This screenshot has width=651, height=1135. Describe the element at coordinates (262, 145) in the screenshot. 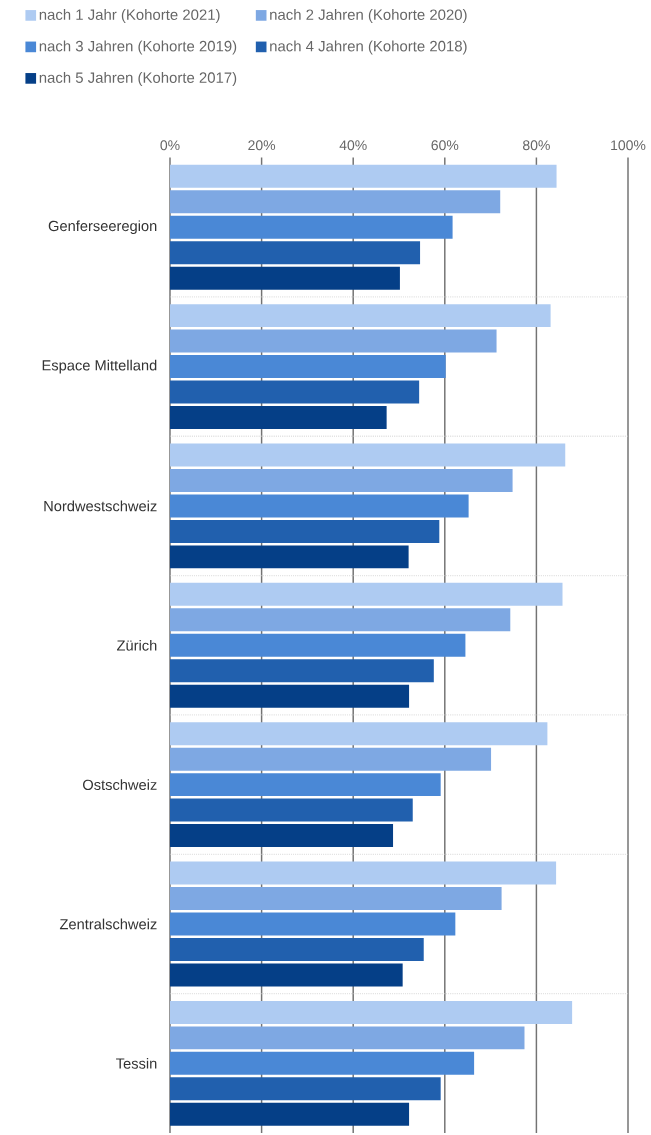

I see `x-tick-label: 20%` at that location.